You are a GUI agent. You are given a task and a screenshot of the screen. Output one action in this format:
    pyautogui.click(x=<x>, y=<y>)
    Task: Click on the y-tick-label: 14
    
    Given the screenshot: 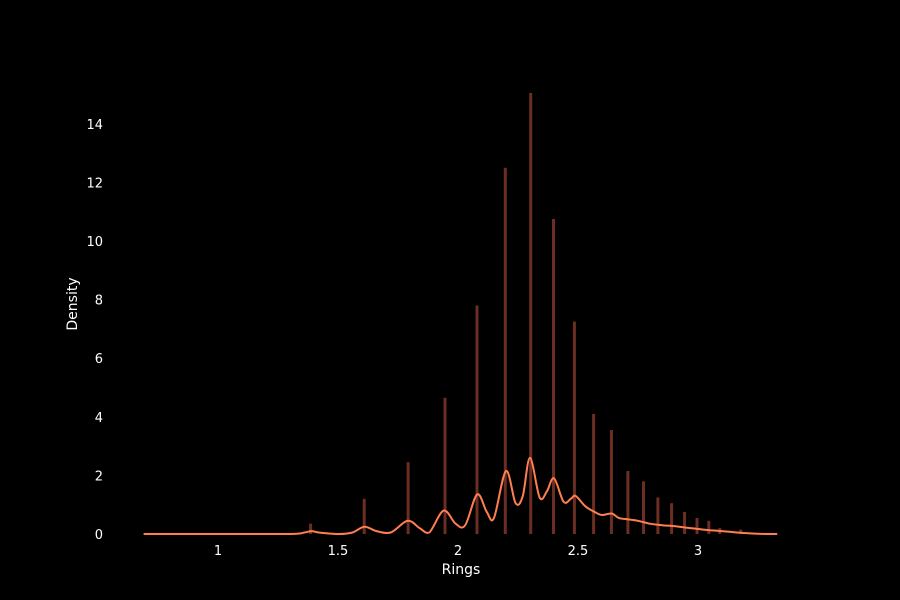 What is the action you would take?
    pyautogui.click(x=94, y=125)
    